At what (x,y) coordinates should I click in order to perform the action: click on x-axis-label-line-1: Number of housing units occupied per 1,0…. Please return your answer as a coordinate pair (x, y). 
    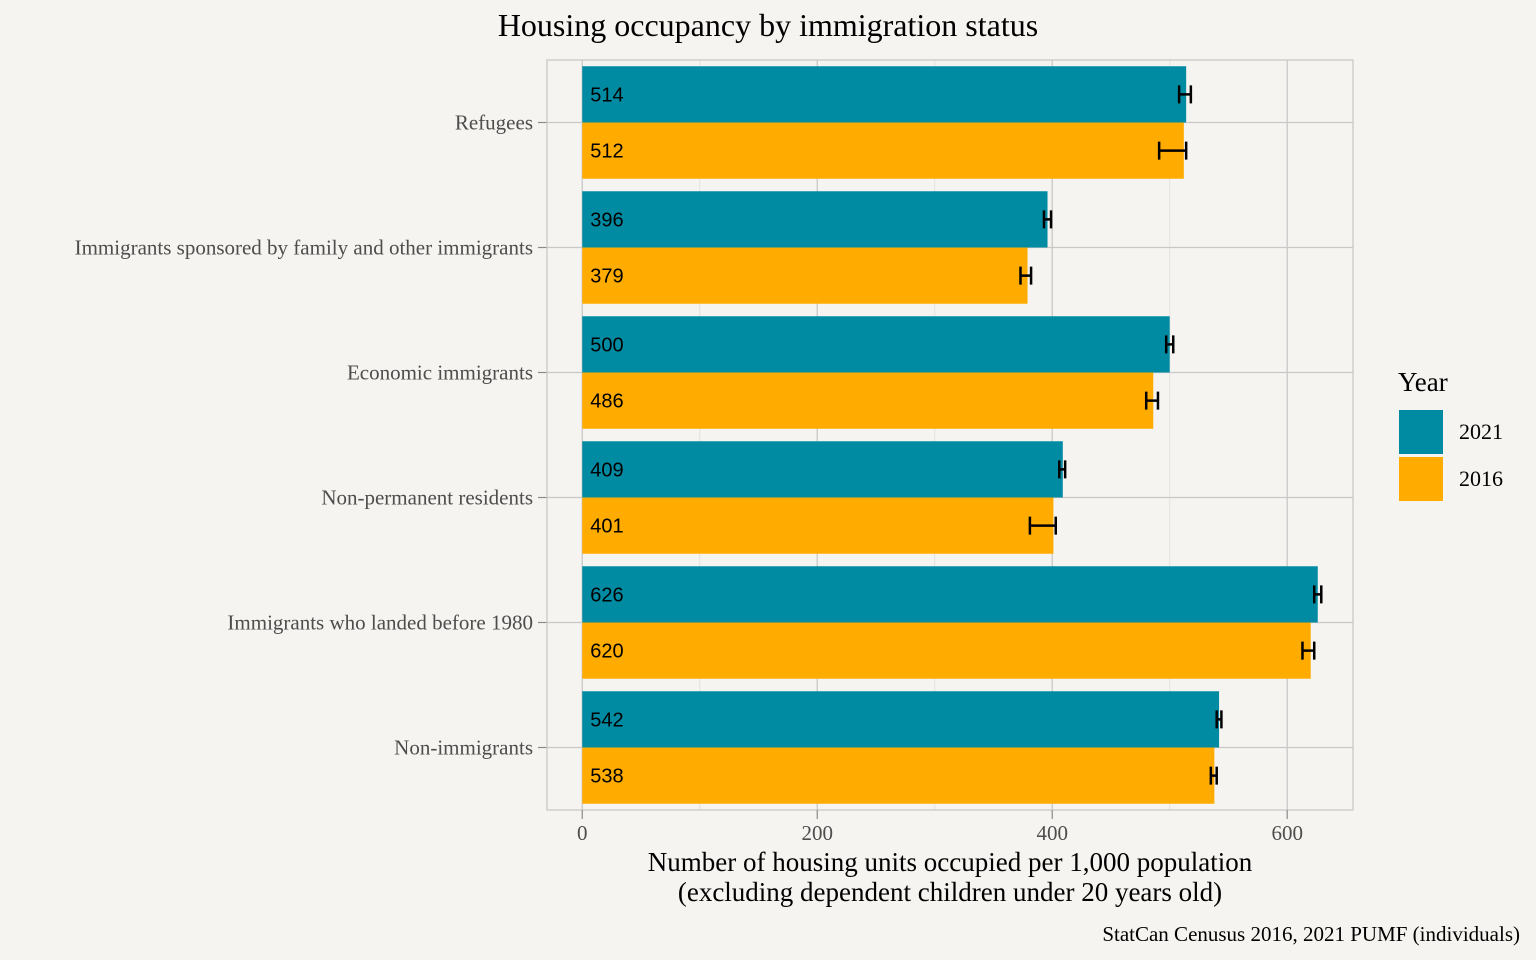
    Looking at the image, I should click on (950, 862).